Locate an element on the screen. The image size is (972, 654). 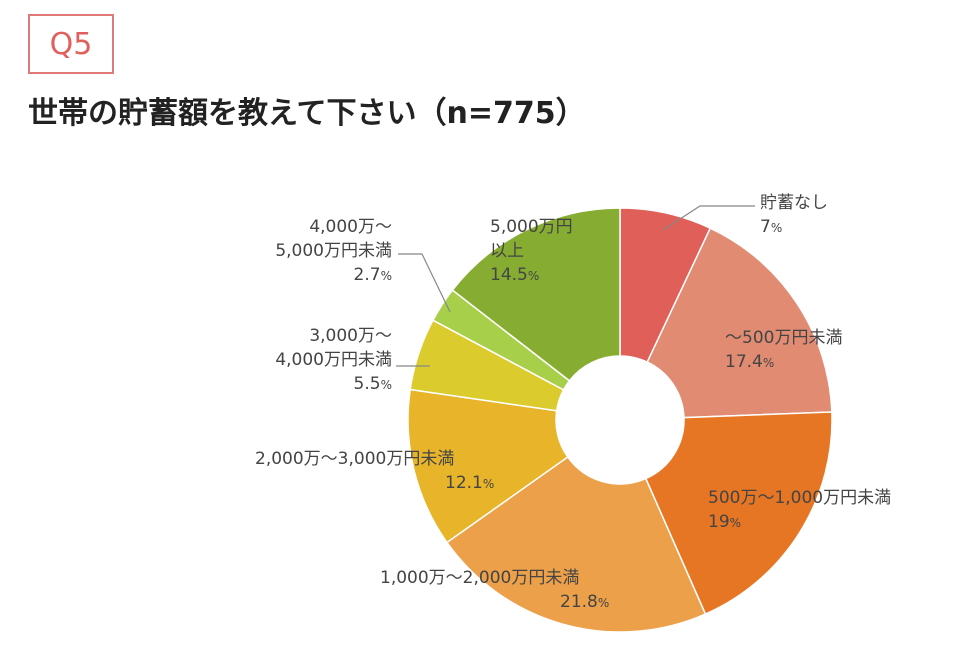
page-title: 世帯の貯蓄額を教えて下さい（n=775） is located at coordinates (307, 113).